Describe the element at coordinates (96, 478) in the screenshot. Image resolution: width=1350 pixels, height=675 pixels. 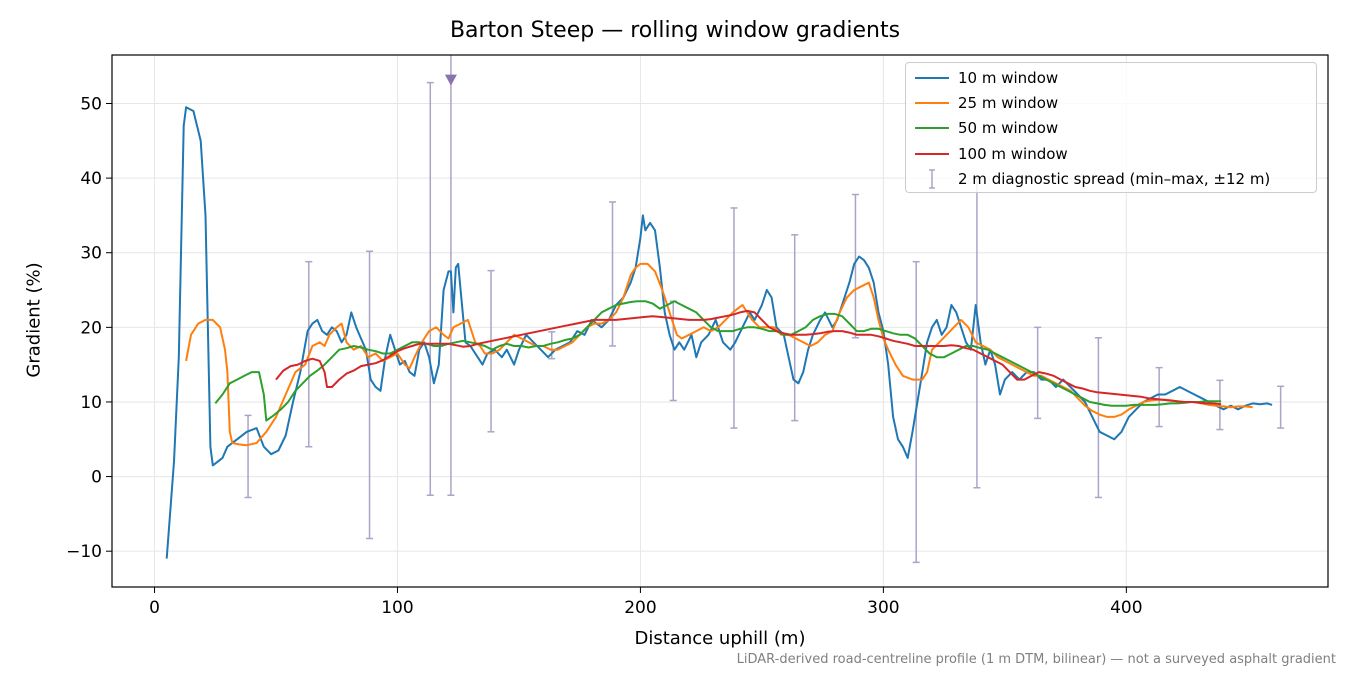
I see `y-tick-label: 0` at that location.